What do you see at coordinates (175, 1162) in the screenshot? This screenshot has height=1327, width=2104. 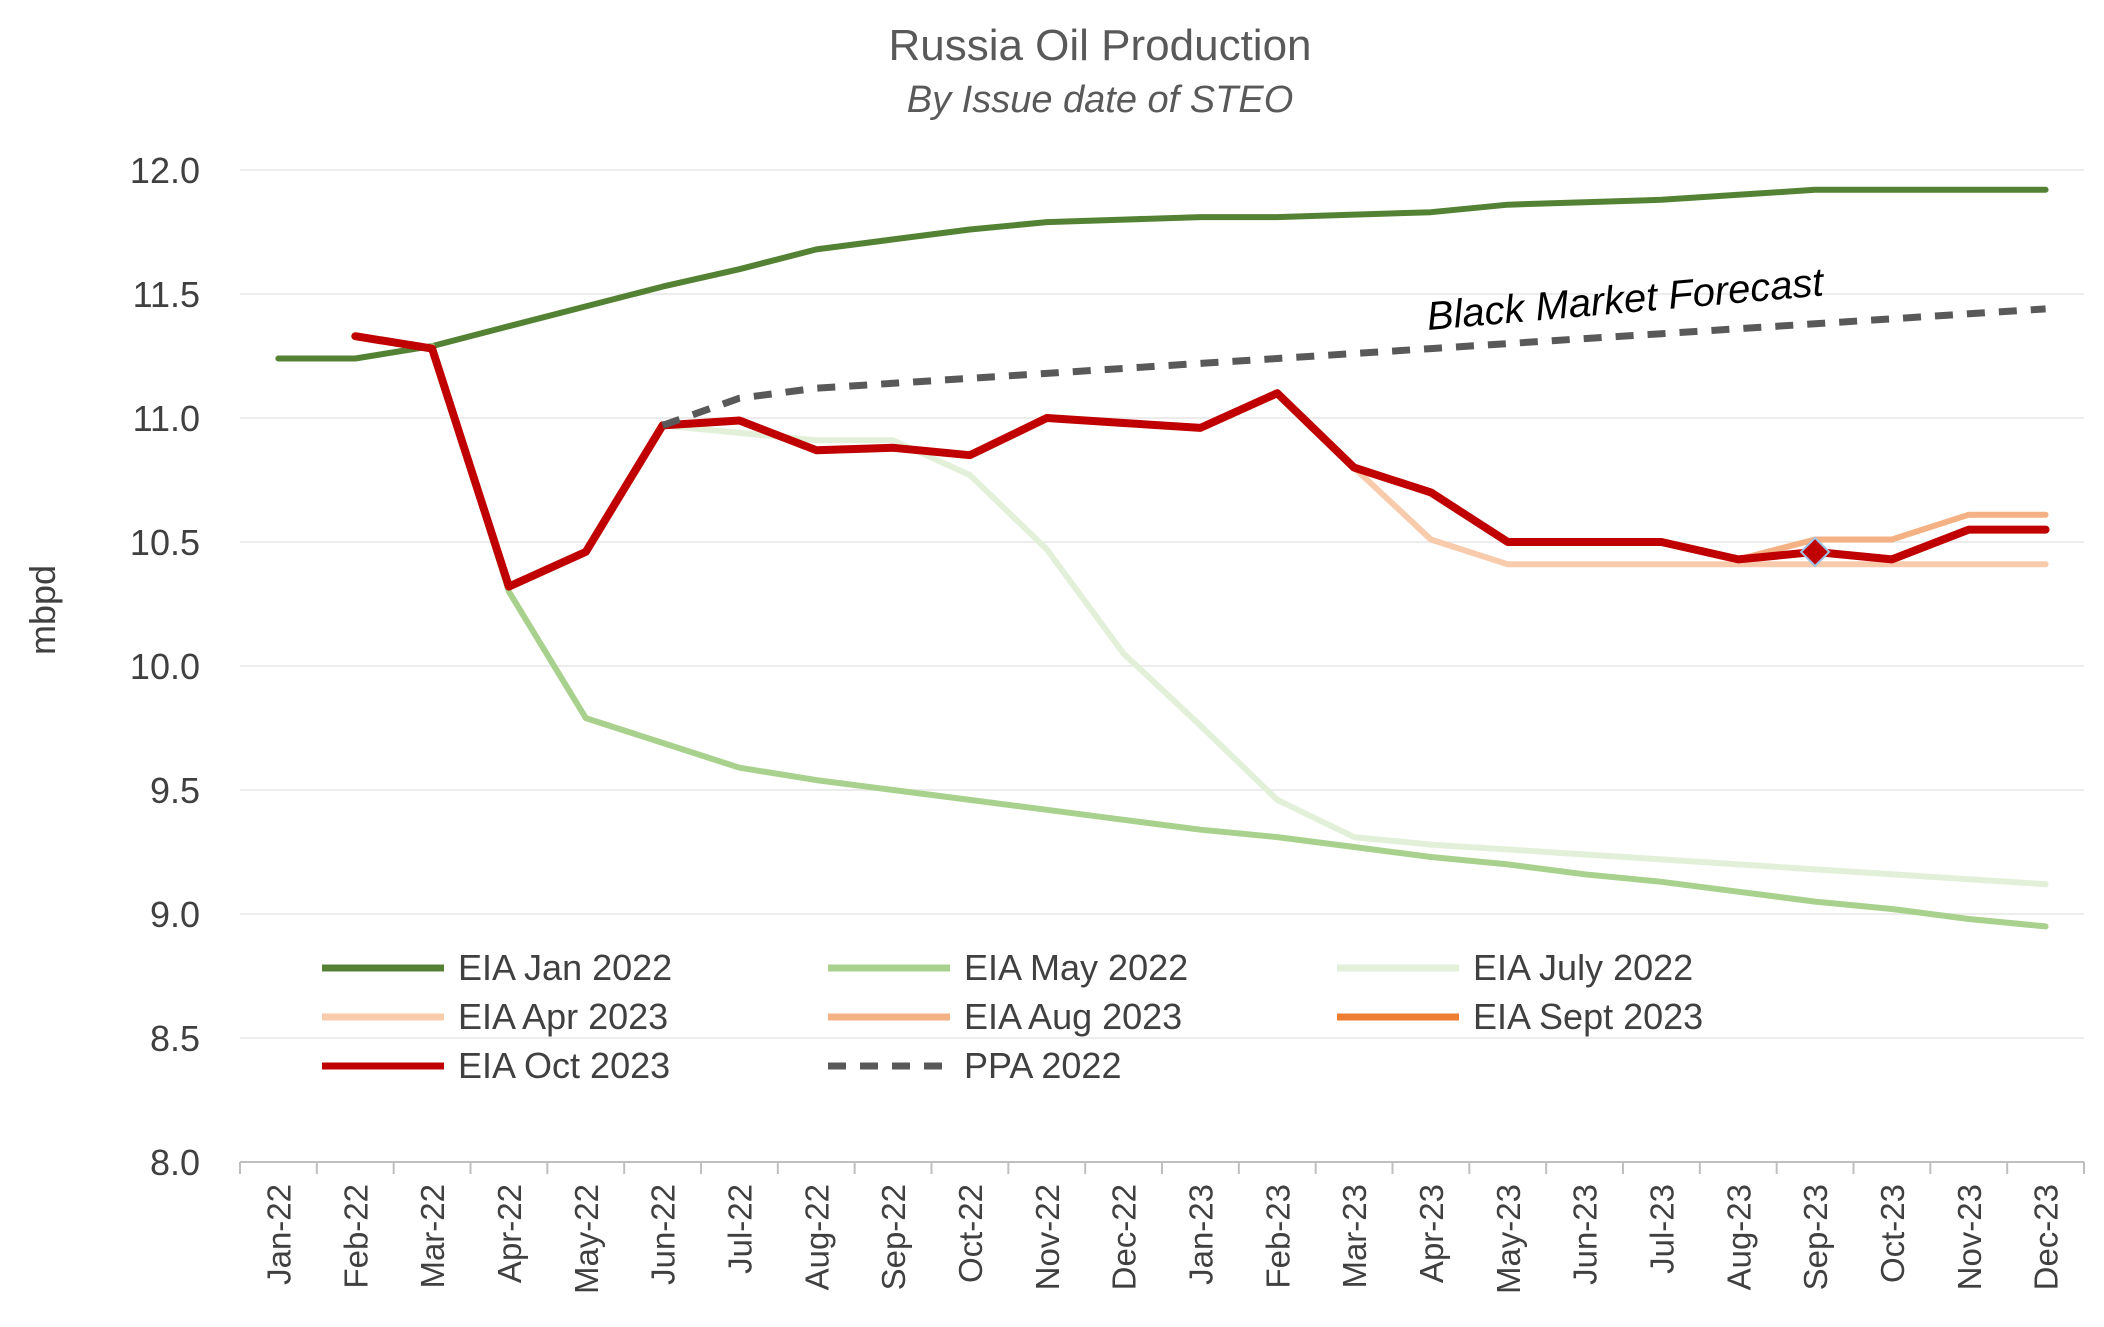 I see `y-tick-label: 8.0` at bounding box center [175, 1162].